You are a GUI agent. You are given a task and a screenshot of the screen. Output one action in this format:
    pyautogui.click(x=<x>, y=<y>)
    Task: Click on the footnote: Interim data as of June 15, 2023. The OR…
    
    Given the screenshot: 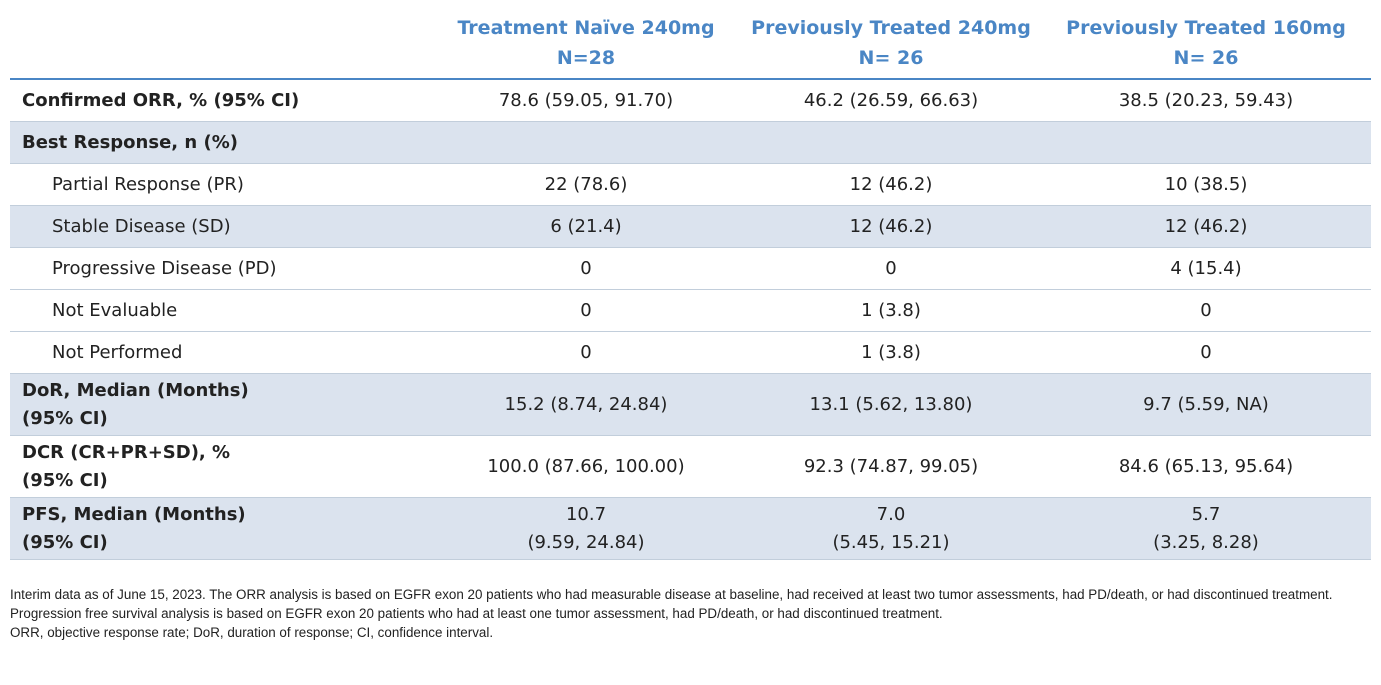 What is the action you would take?
    pyautogui.click(x=690, y=613)
    